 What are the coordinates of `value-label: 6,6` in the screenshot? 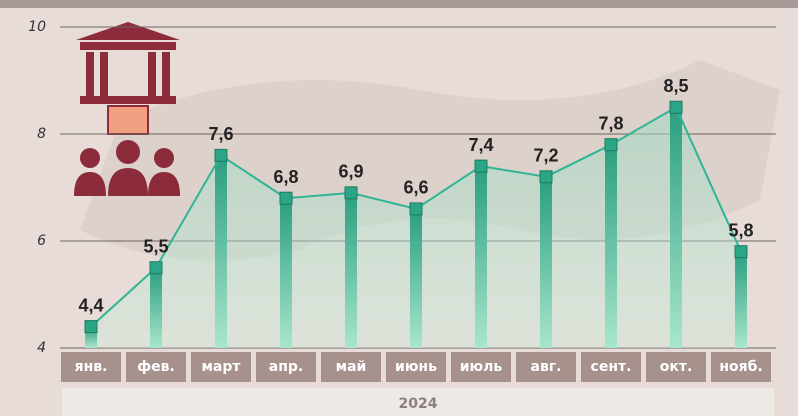 It's located at (415, 188).